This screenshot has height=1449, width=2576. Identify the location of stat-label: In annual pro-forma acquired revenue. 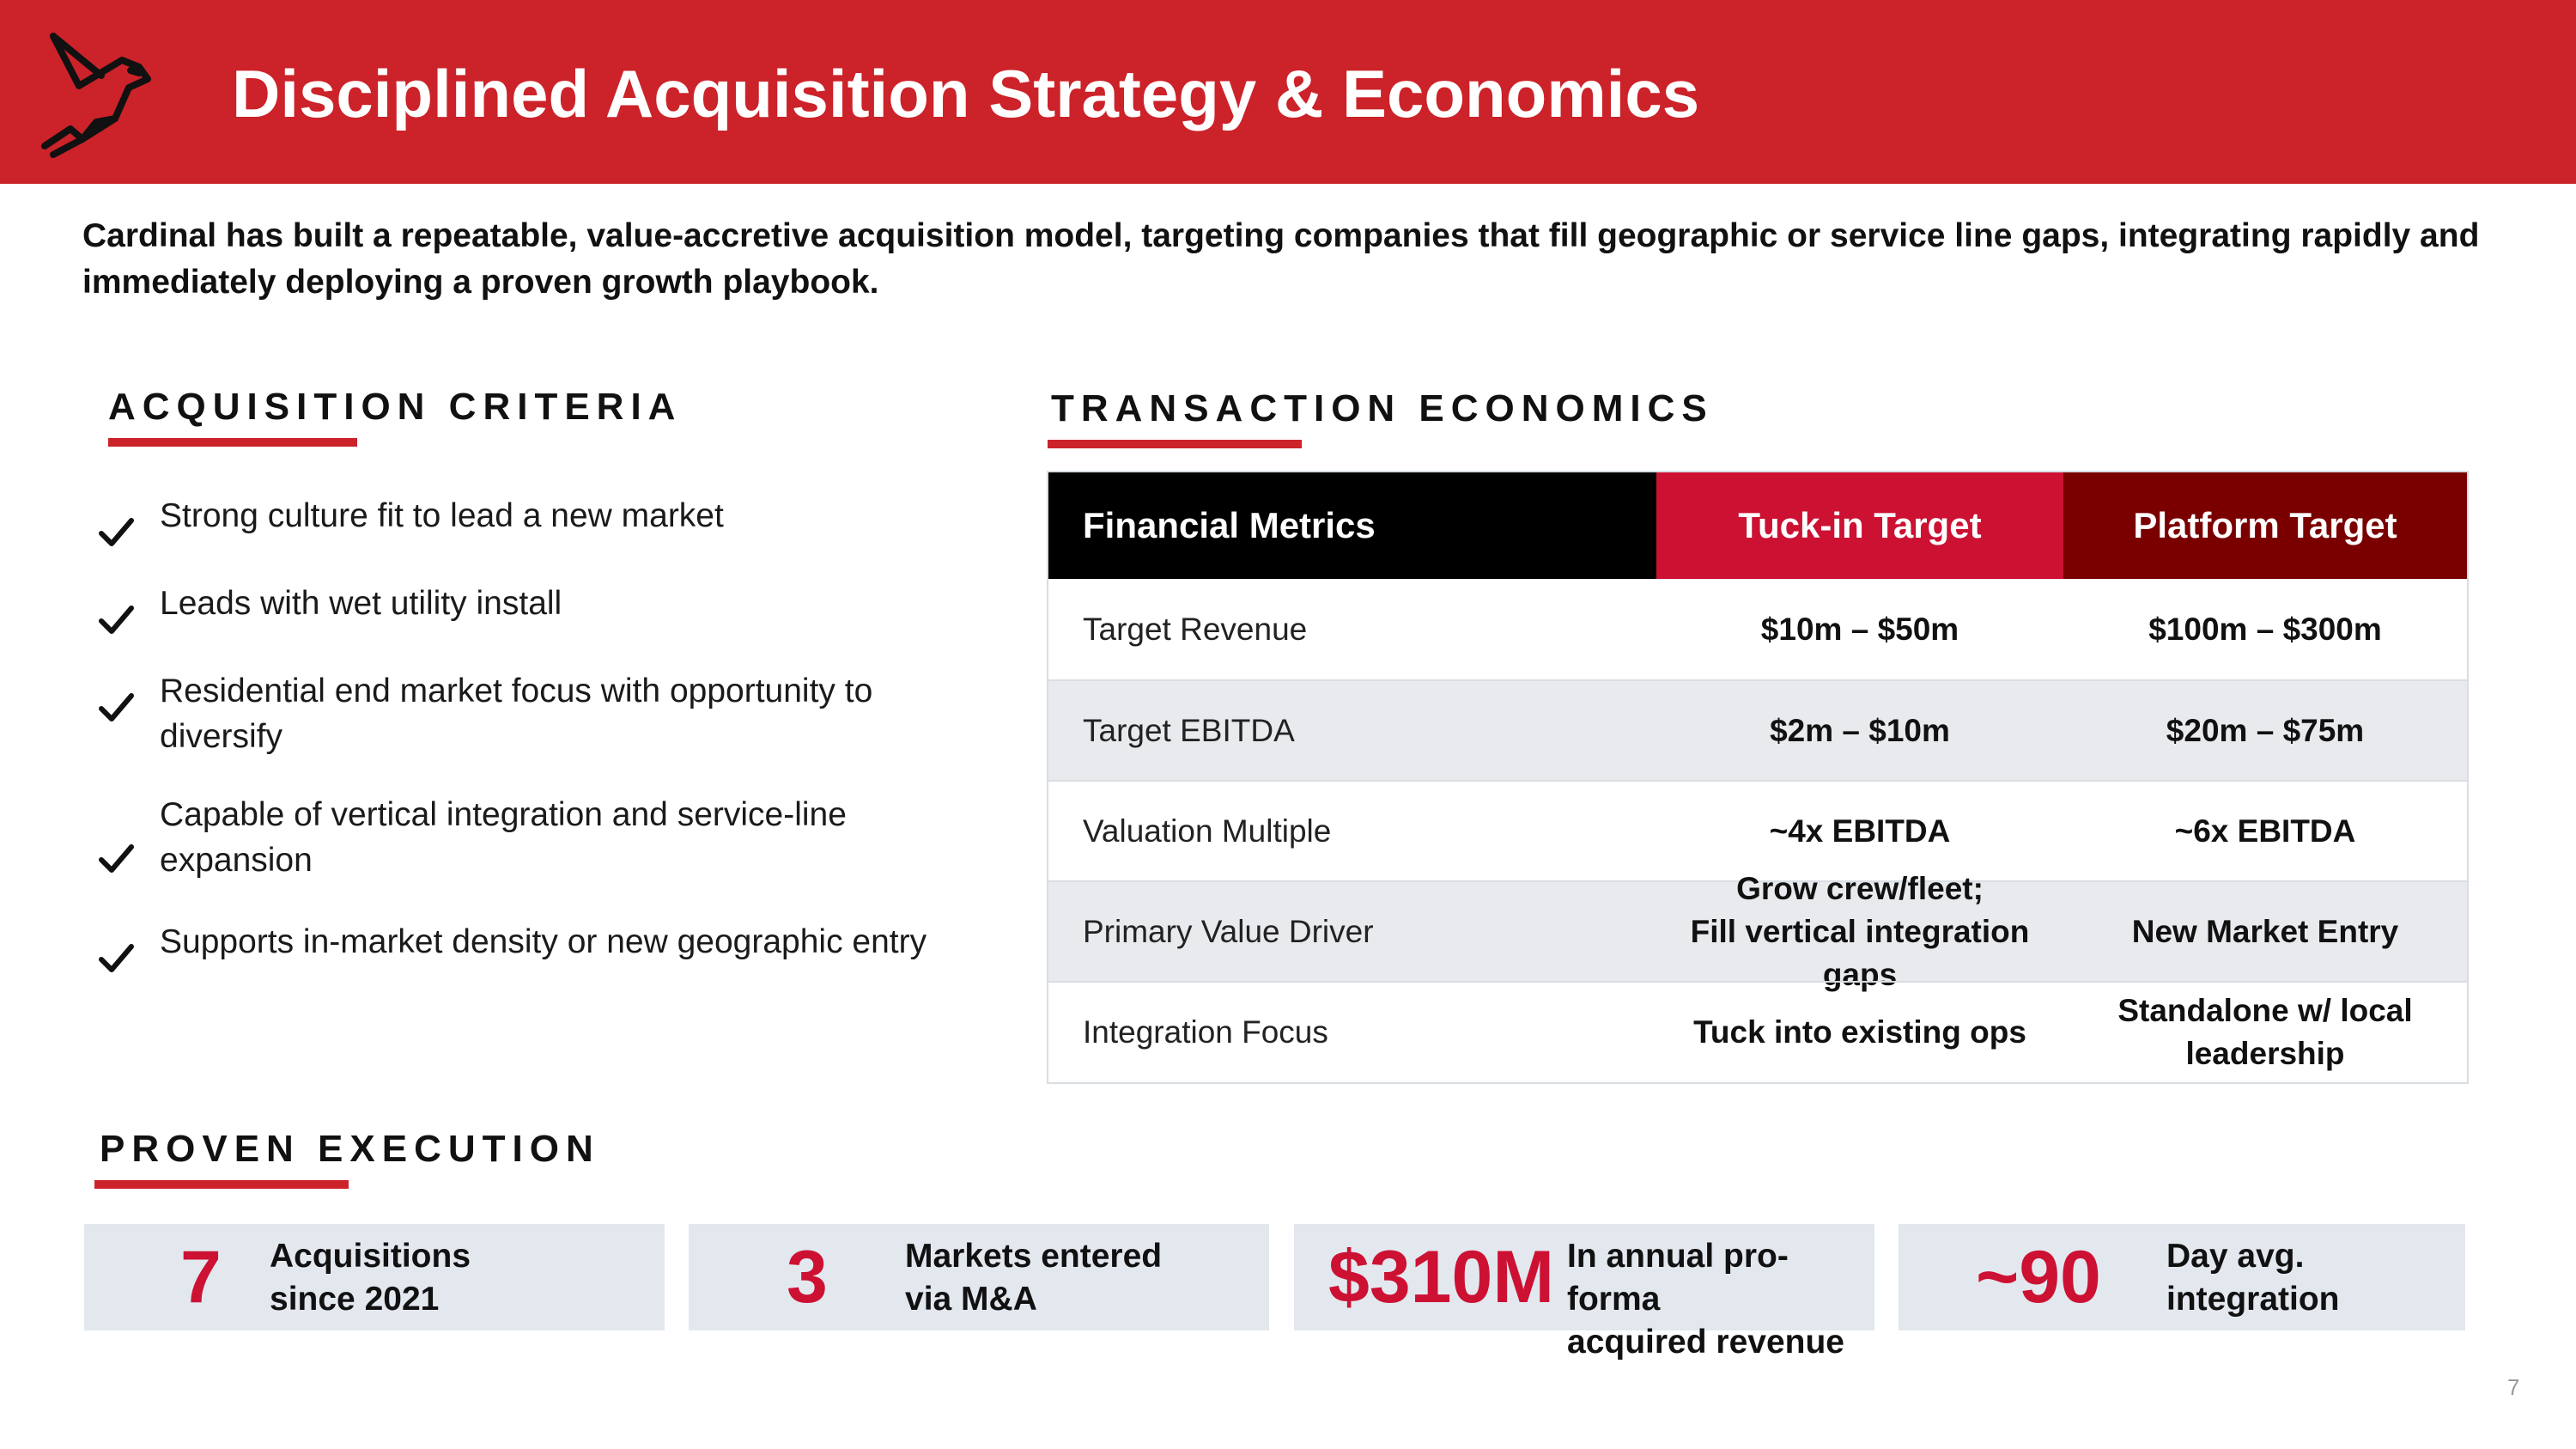
(1720, 1299).